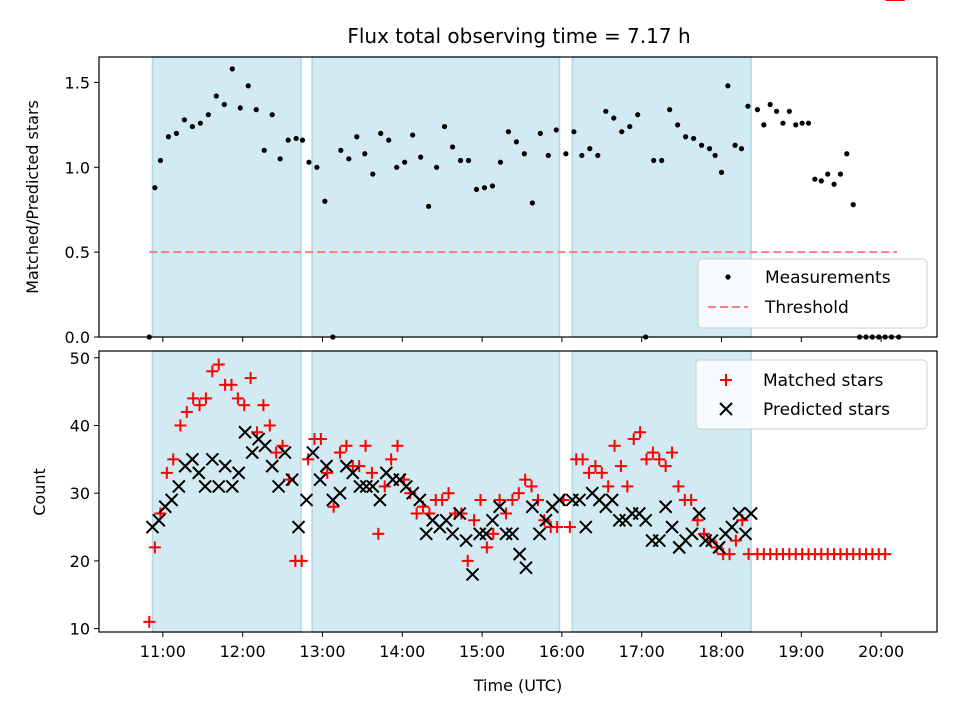  Describe the element at coordinates (243, 651) in the screenshot. I see `x-tick-label: 12:00` at that location.